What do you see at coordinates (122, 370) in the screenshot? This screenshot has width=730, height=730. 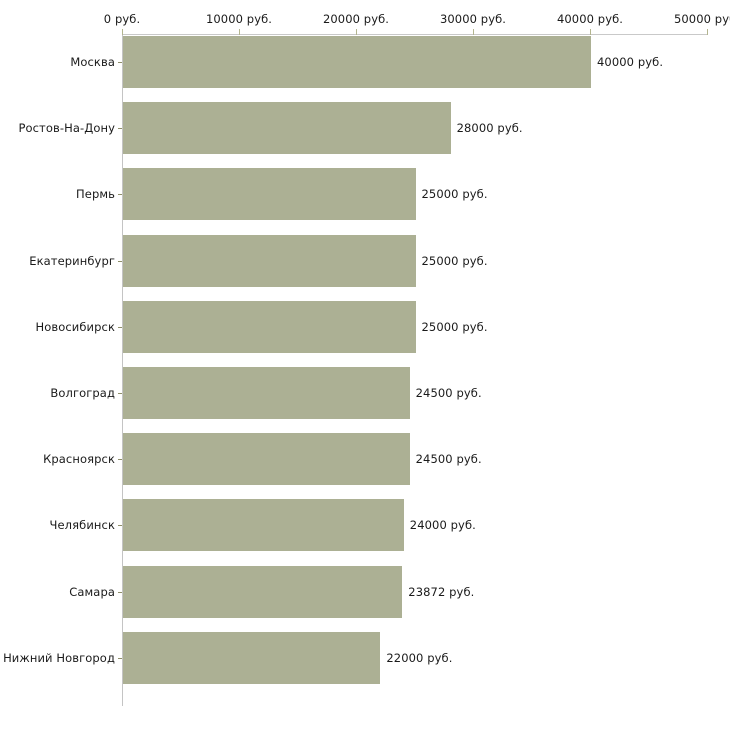 I see `y-axis-line` at bounding box center [122, 370].